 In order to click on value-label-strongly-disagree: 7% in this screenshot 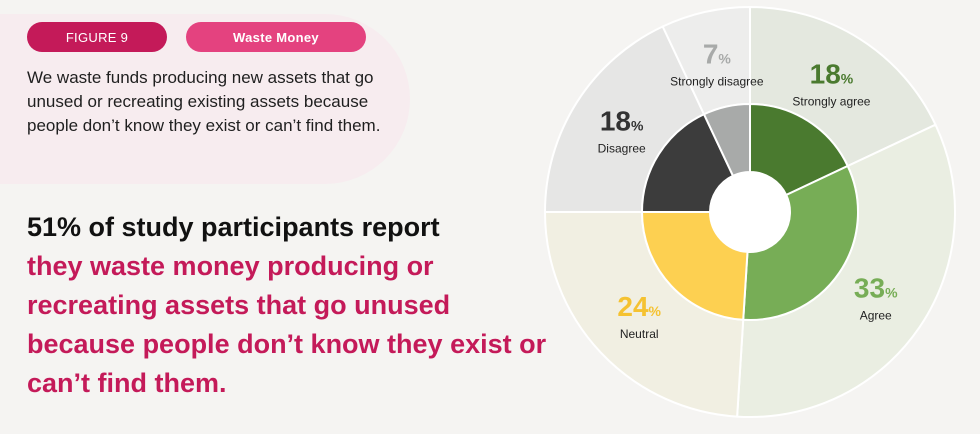, I will do `click(717, 54)`.